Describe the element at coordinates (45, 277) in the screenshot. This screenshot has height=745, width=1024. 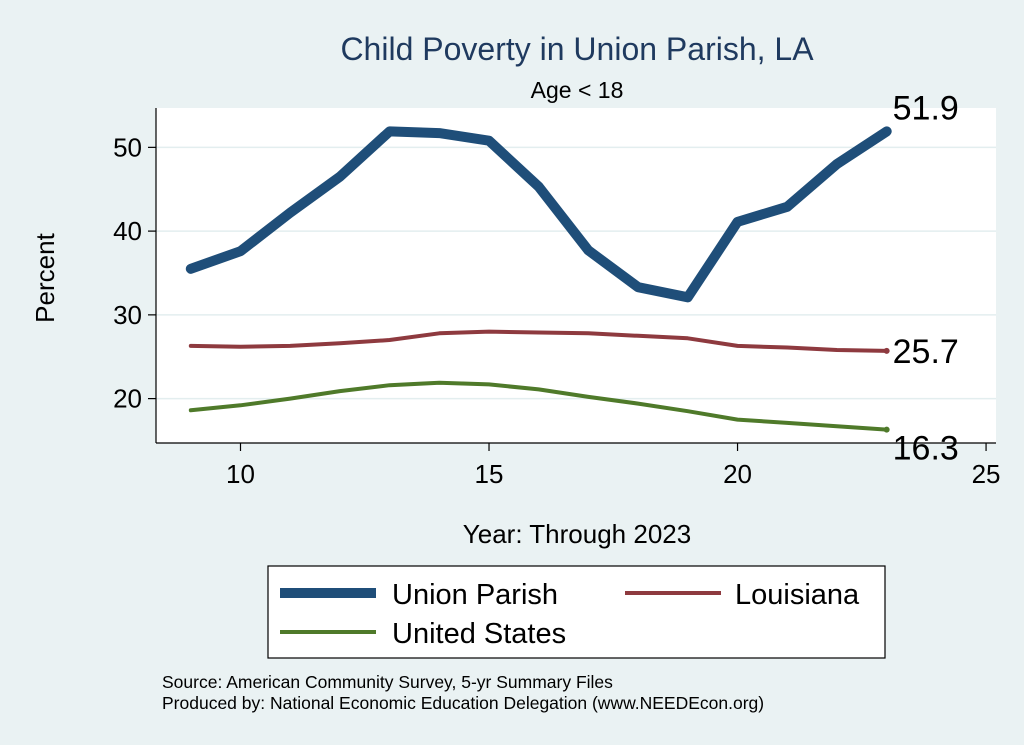
I see `y-axis-title: Percent` at that location.